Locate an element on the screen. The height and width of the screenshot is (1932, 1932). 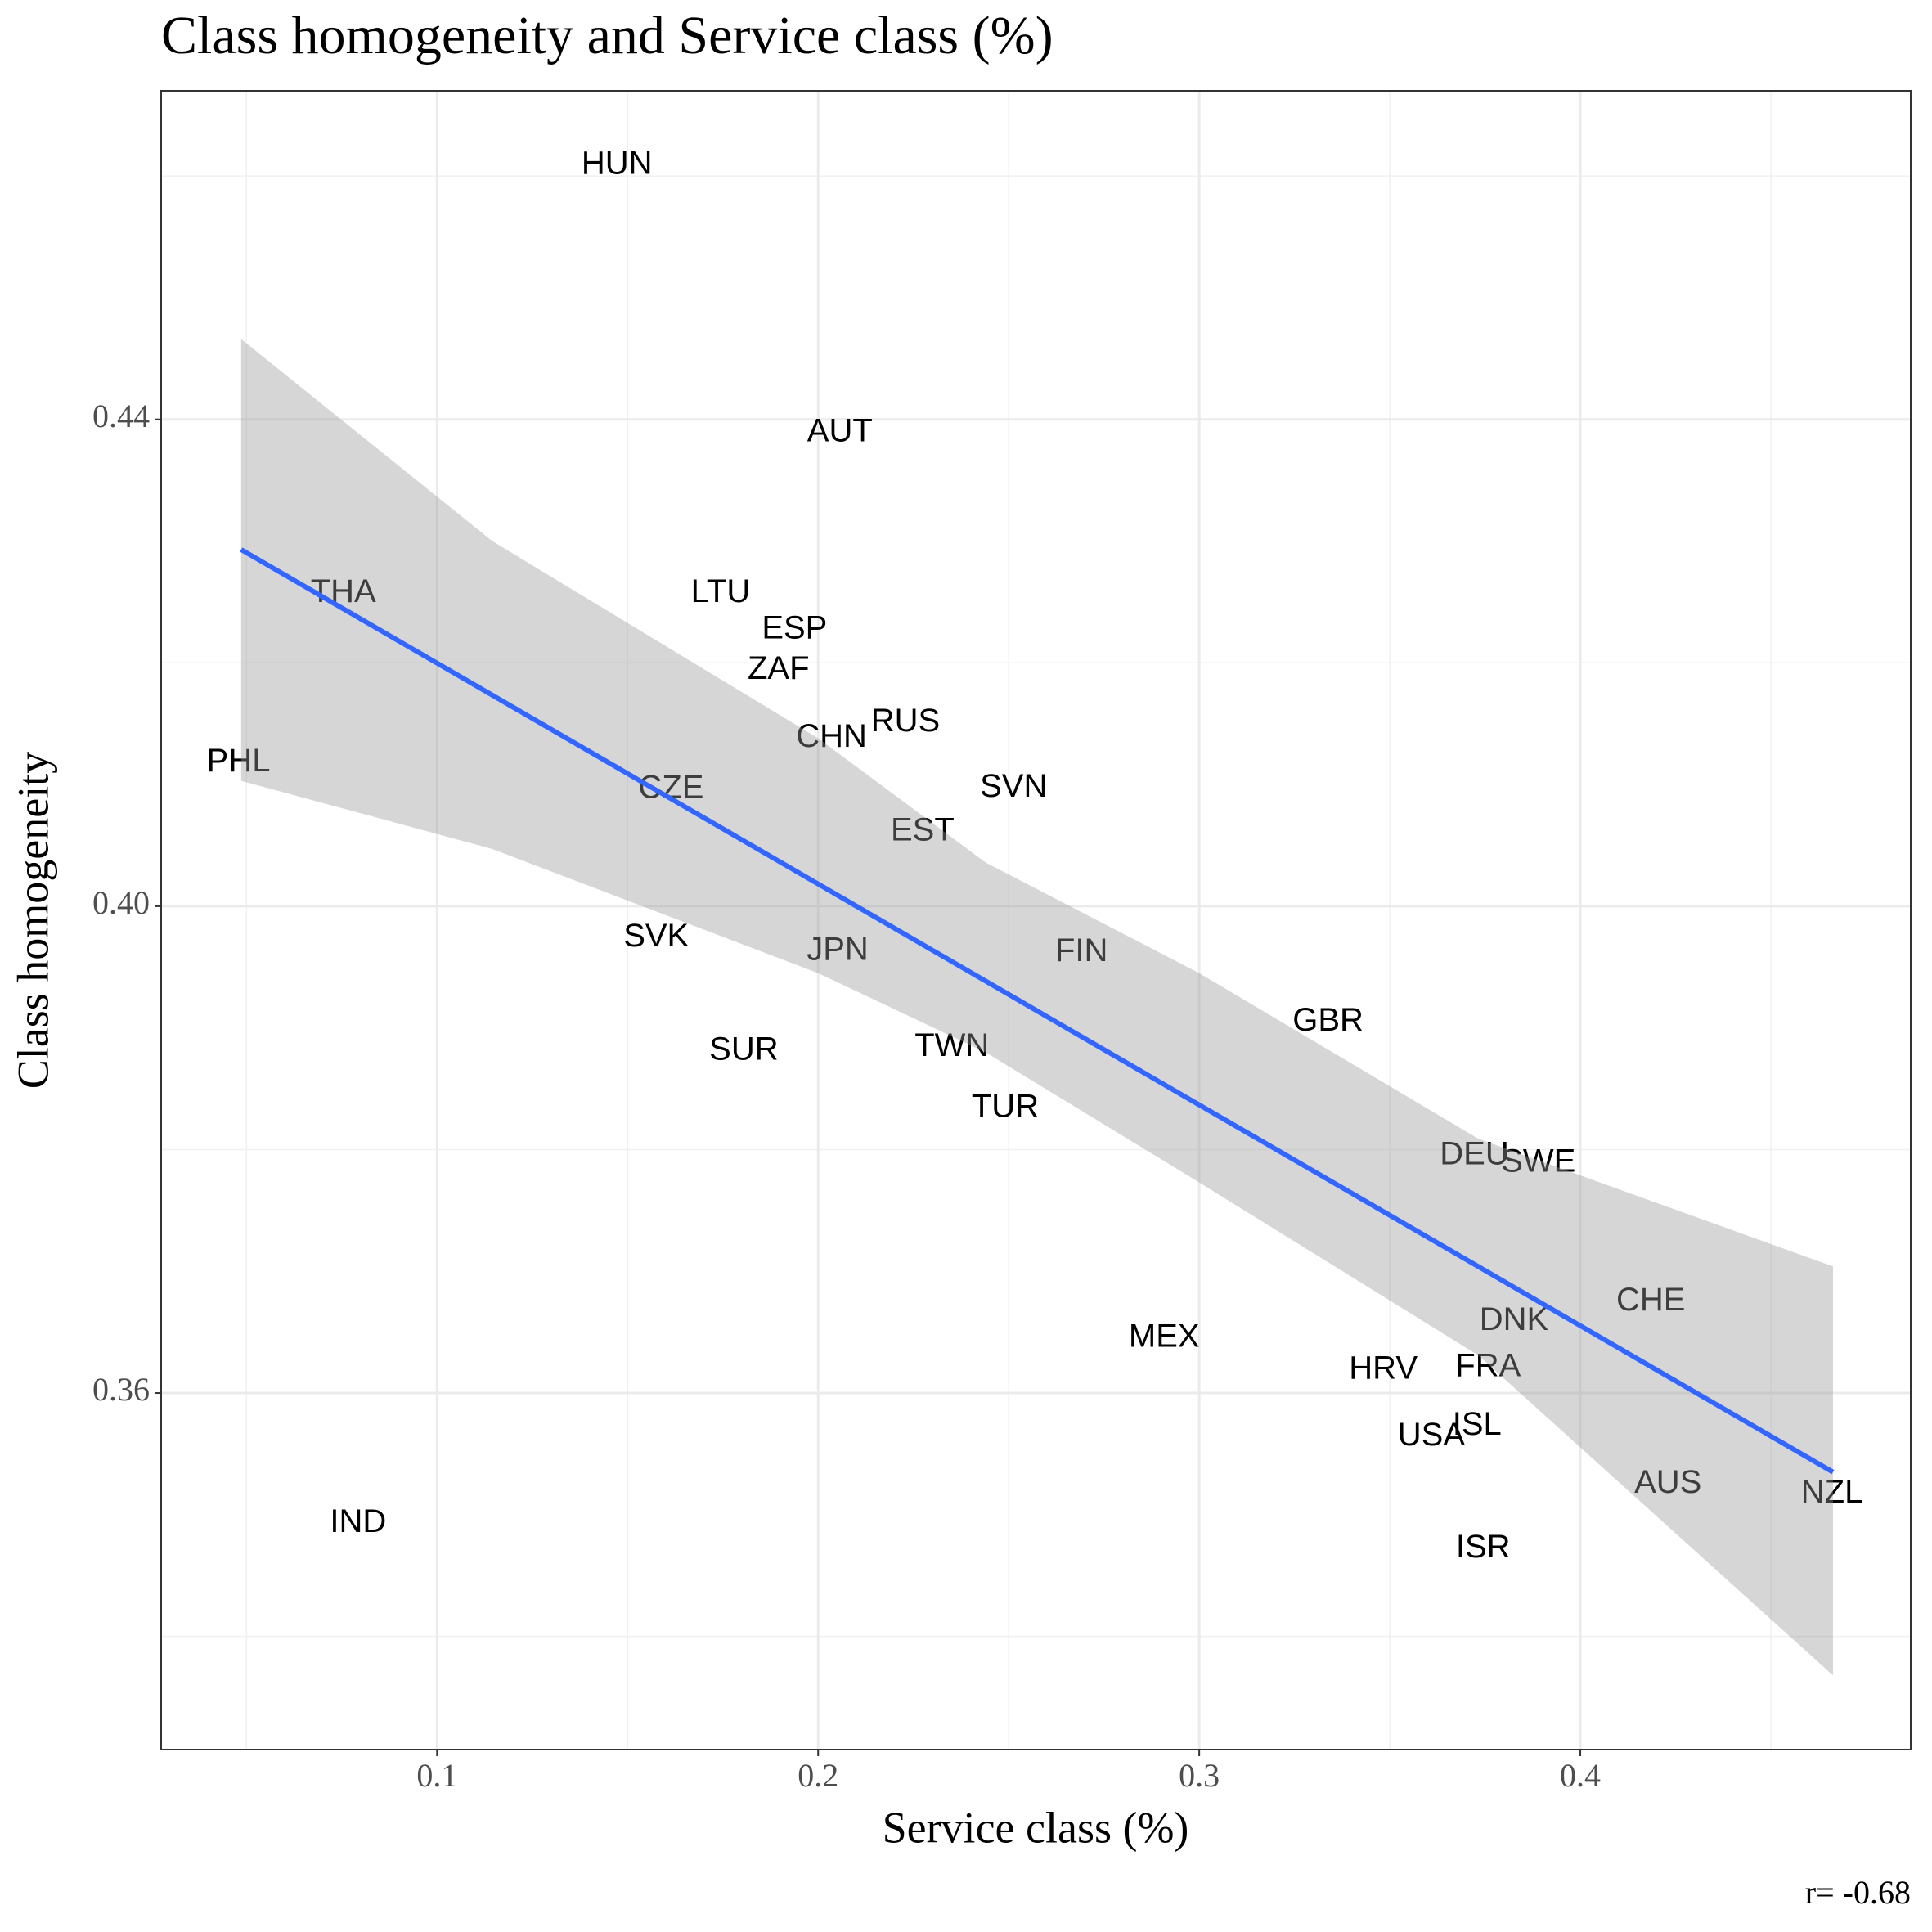
x-tick-label: 0.1 is located at coordinates (436, 1776).